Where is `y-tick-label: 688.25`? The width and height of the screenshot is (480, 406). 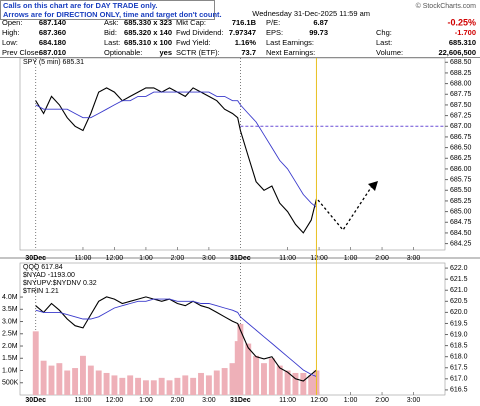 y-tick-label: 688.25 is located at coordinates (461, 73).